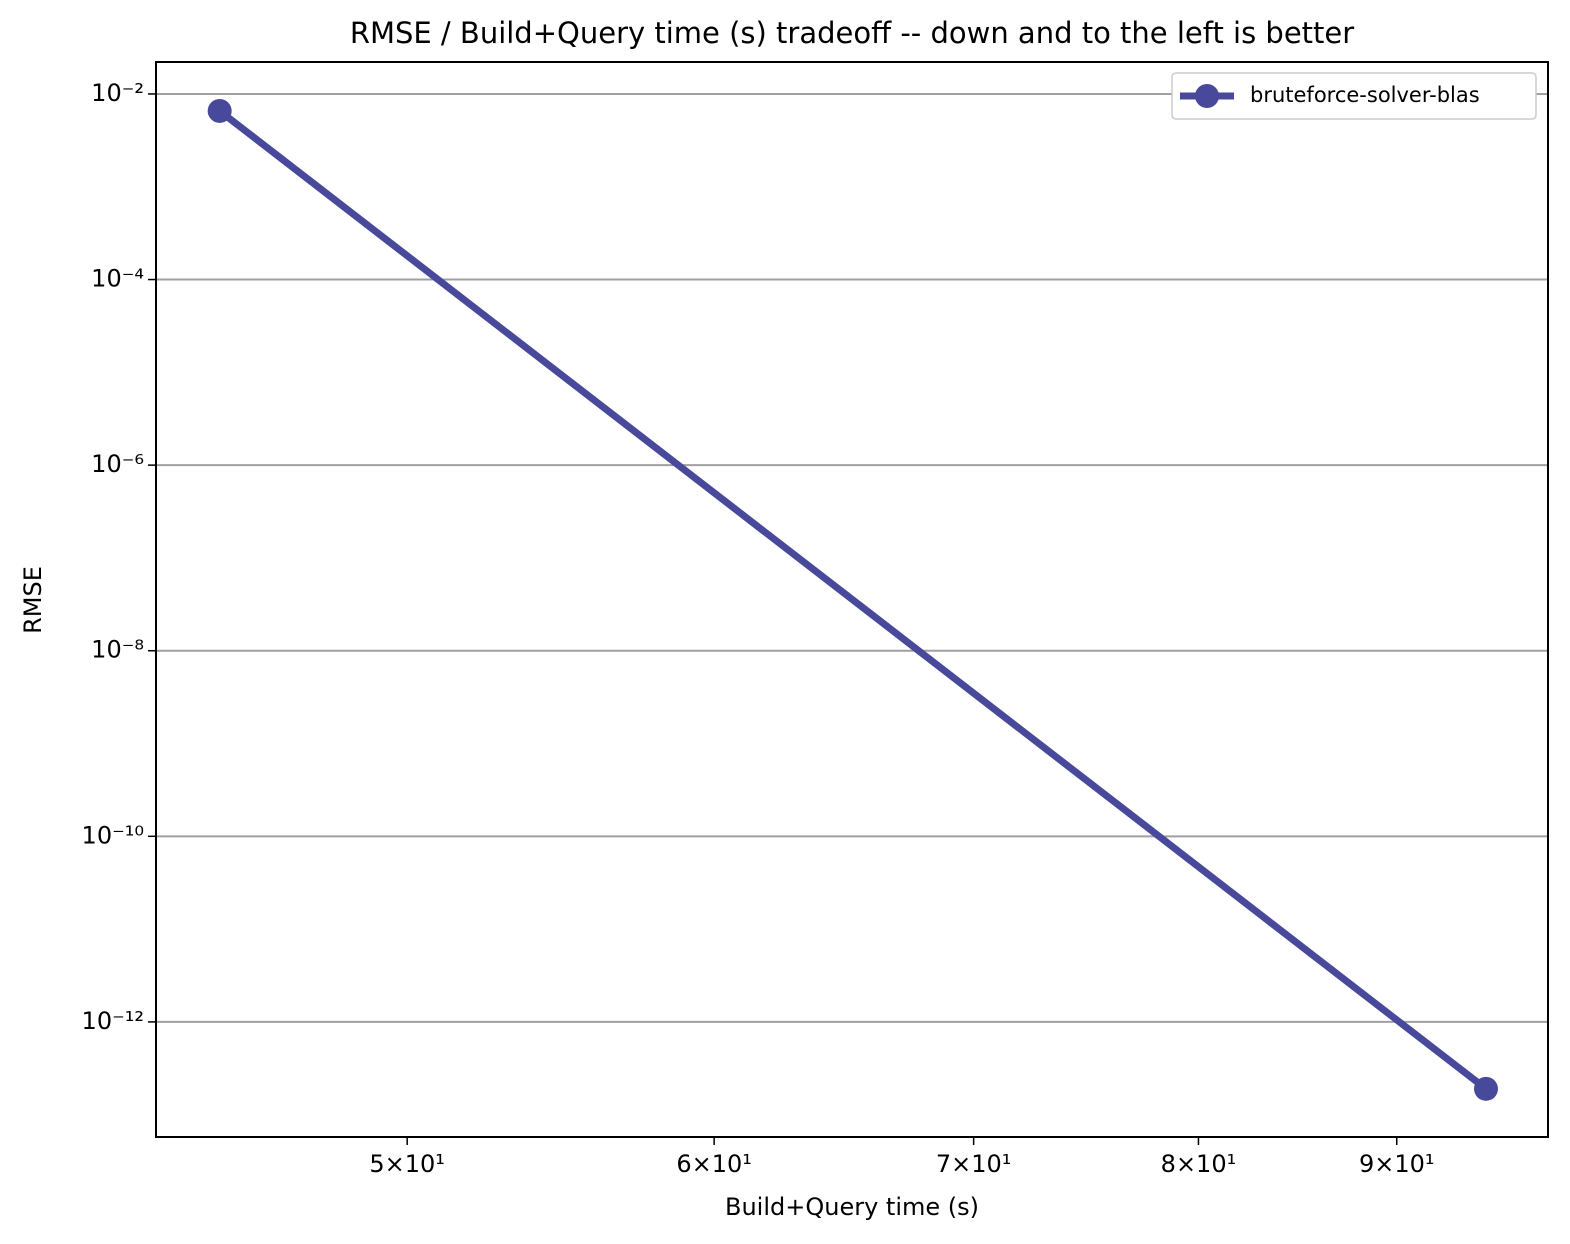 The width and height of the screenshot is (1570, 1244). Describe the element at coordinates (117, 279) in the screenshot. I see `y-tick-label: 10⁻⁴` at that location.